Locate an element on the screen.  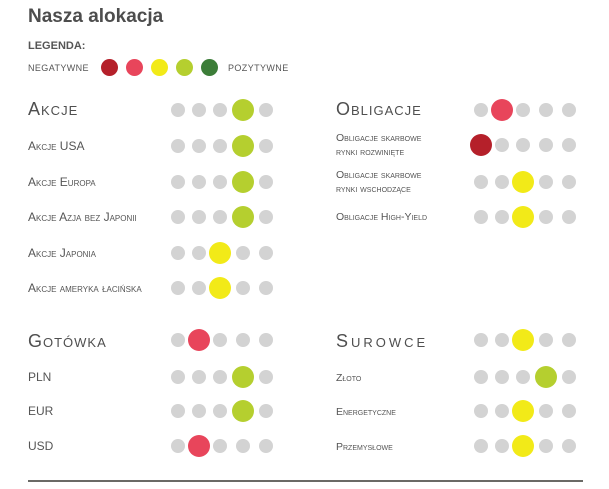
gotowka-row-pln: PLN is located at coordinates (158, 378).